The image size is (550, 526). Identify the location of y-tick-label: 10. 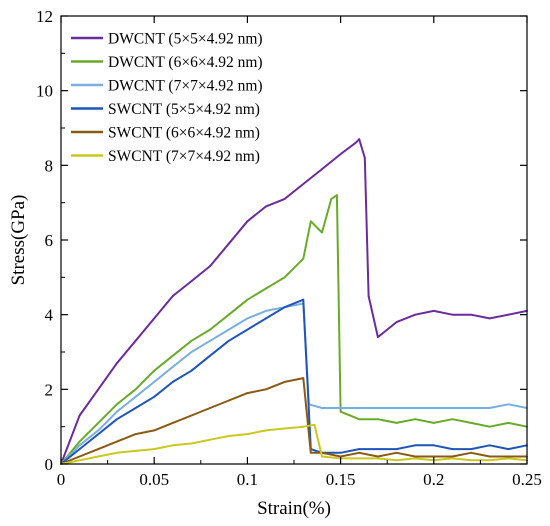
(44, 91).